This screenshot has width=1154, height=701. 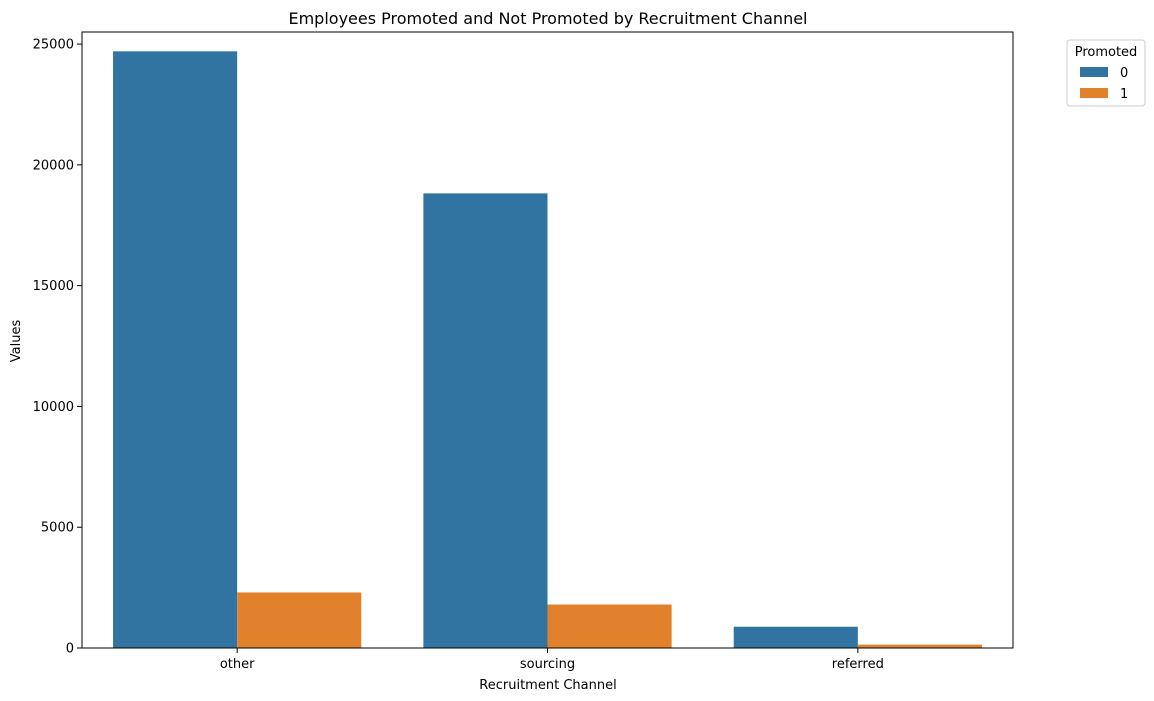 What do you see at coordinates (53, 407) in the screenshot?
I see `y-tick-label: 10000` at bounding box center [53, 407].